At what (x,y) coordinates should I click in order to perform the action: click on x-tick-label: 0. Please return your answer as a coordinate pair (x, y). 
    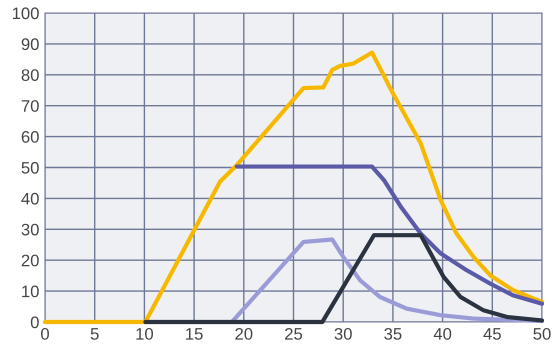
    Looking at the image, I should click on (45, 334).